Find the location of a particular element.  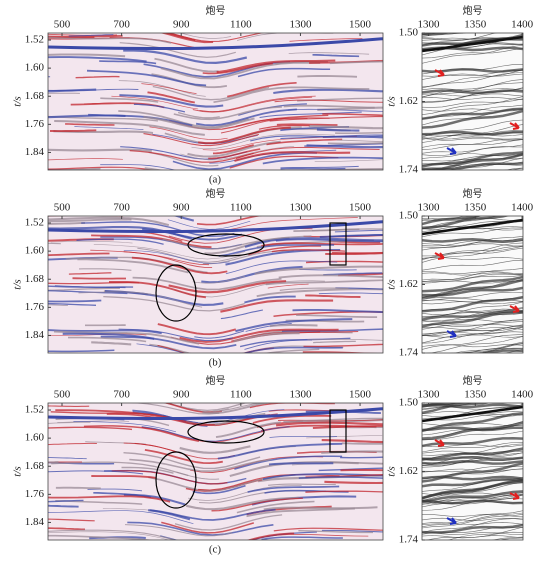

y-tick-label: 1.60 is located at coordinates (35, 438).